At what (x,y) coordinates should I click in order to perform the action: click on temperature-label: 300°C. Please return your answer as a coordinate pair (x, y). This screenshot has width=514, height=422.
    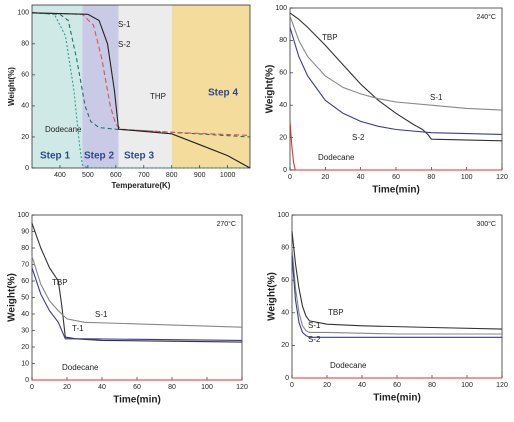
    Looking at the image, I should click on (486, 224).